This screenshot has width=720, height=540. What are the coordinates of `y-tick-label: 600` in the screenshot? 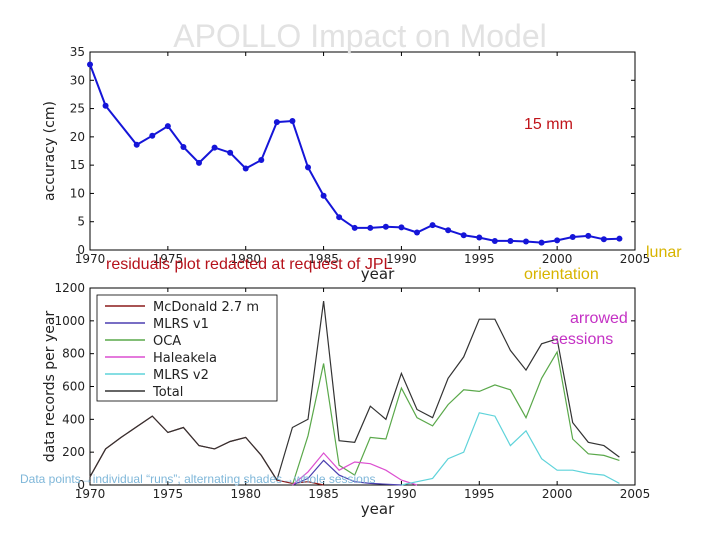 It's located at (73, 387).